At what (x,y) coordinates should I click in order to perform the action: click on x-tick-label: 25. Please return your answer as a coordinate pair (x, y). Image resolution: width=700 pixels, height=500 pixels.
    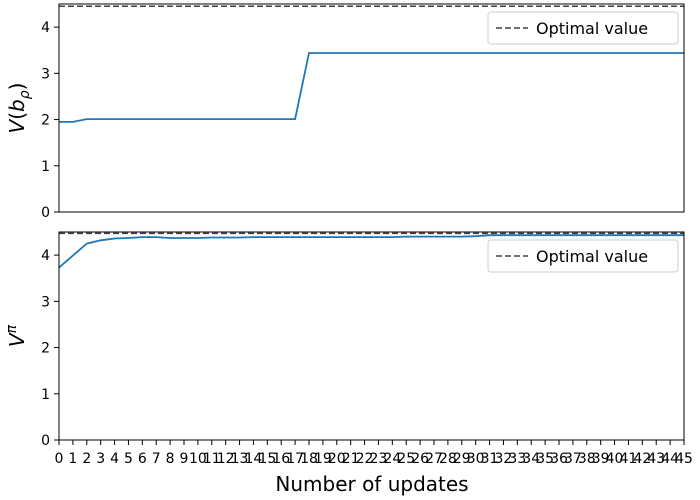
    Looking at the image, I should click on (406, 459).